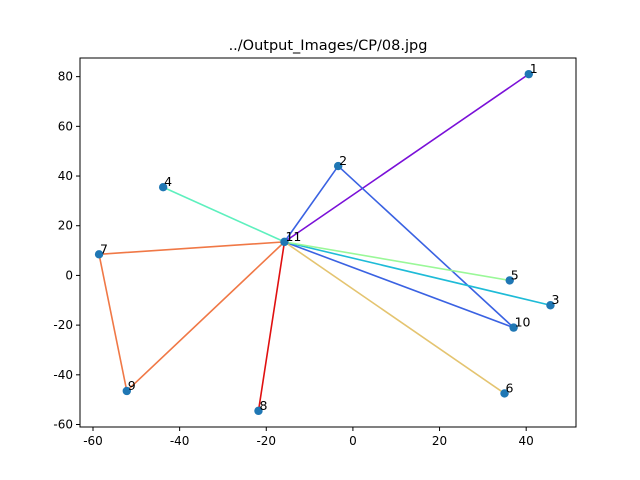 This screenshot has height=480, width=640. Describe the element at coordinates (132, 385) in the screenshot. I see `point-label-9: 9` at that location.